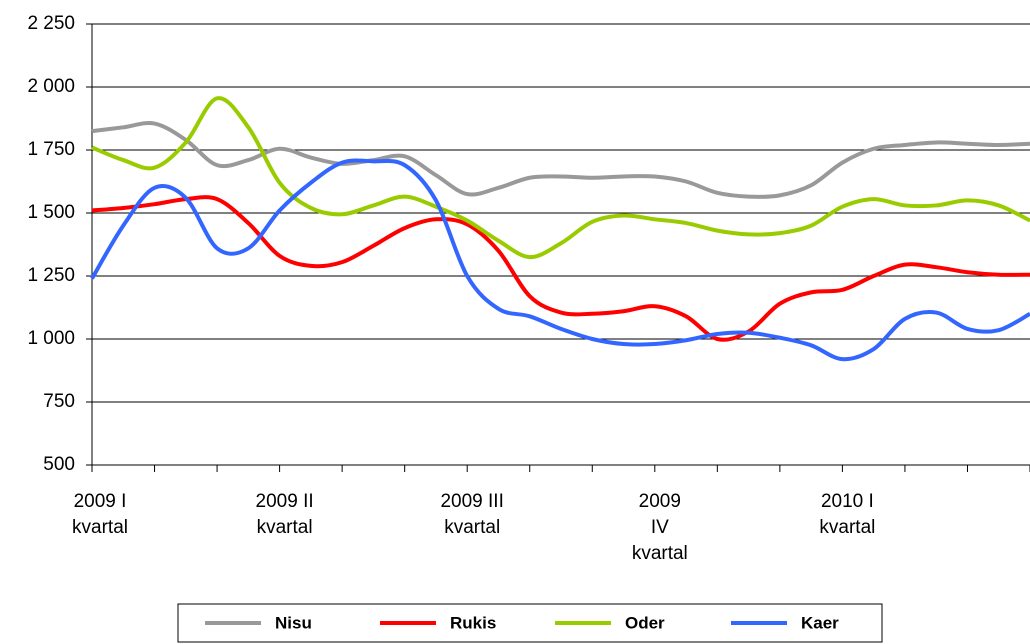 The image size is (1030, 644). Describe the element at coordinates (51, 149) in the screenshot. I see `y-tick-label: 1 750` at that location.